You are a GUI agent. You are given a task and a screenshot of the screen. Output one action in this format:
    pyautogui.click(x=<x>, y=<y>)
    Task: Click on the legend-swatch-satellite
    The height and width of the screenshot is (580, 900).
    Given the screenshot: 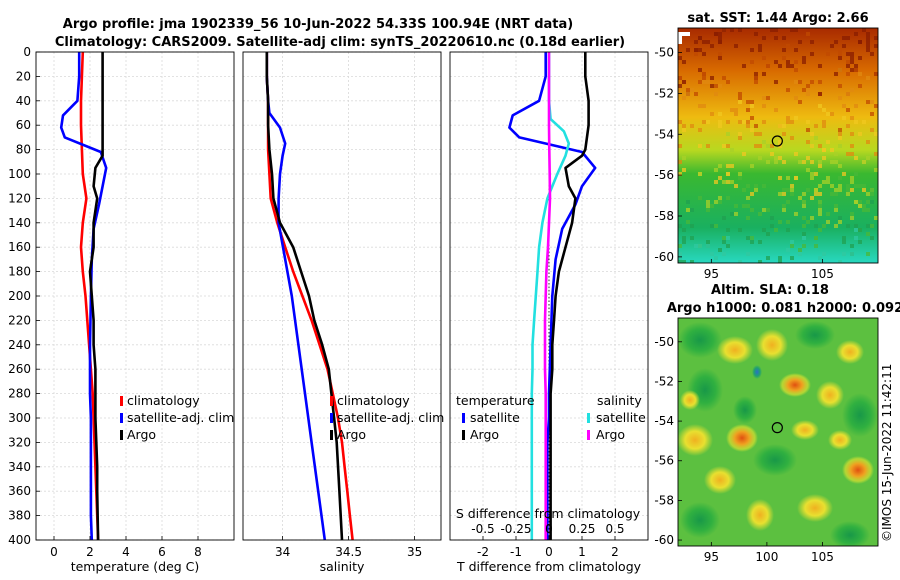 What is the action you would take?
    pyautogui.click(x=331, y=418)
    